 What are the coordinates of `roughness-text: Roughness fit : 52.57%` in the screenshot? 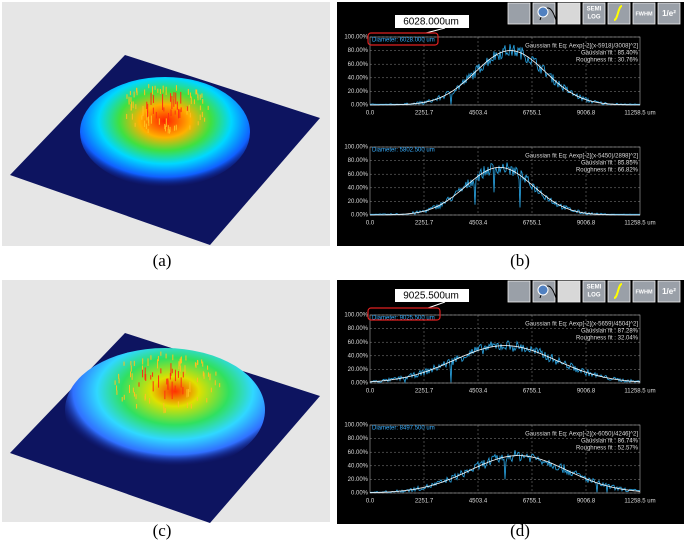 It's located at (607, 449).